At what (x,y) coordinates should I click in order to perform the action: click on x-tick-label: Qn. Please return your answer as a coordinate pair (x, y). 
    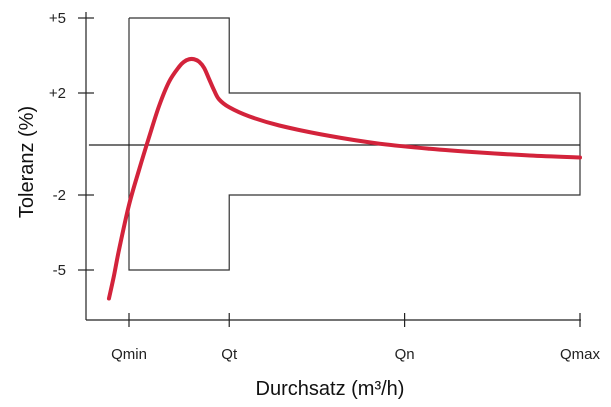
    Looking at the image, I should click on (405, 354).